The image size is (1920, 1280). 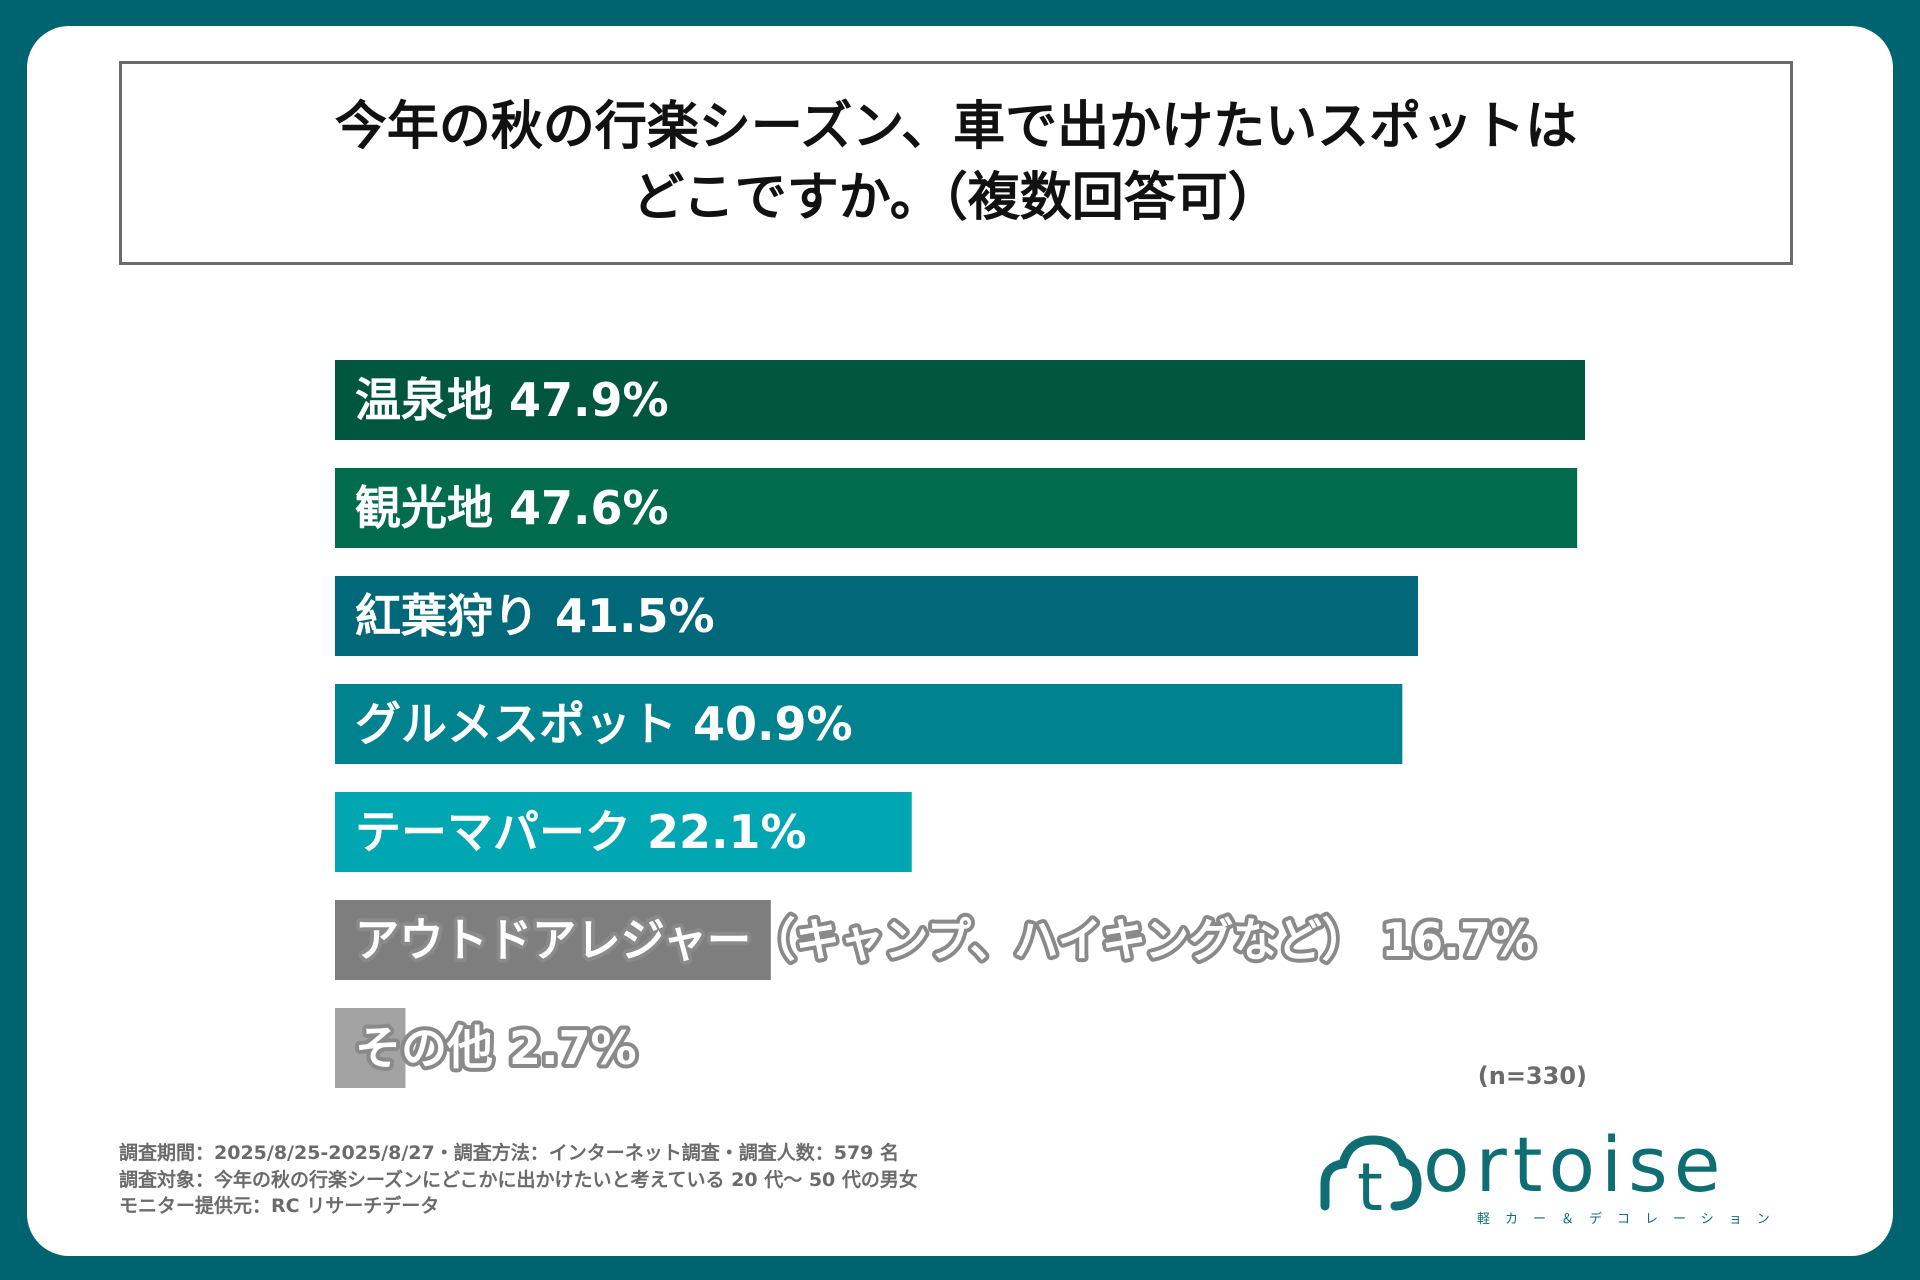 What do you see at coordinates (279, 1206) in the screenshot?
I see `survey-provider: モニター提供元：RC リサーチデータ` at bounding box center [279, 1206].